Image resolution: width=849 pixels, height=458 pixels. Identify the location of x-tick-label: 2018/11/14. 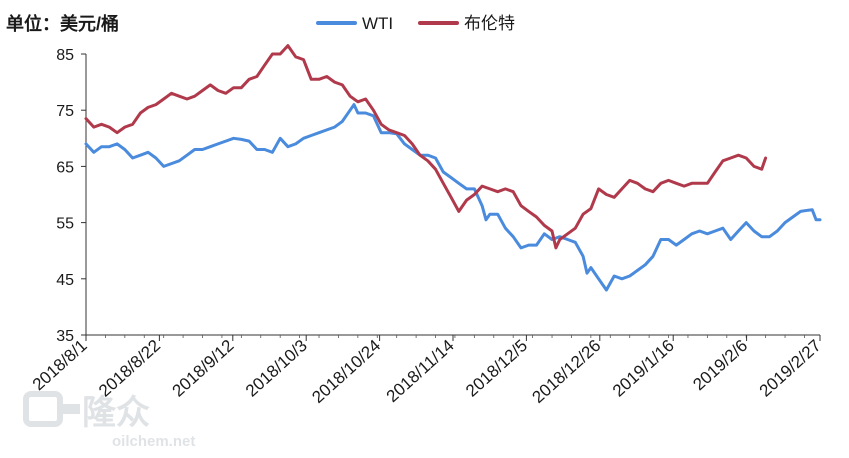
(420, 371).